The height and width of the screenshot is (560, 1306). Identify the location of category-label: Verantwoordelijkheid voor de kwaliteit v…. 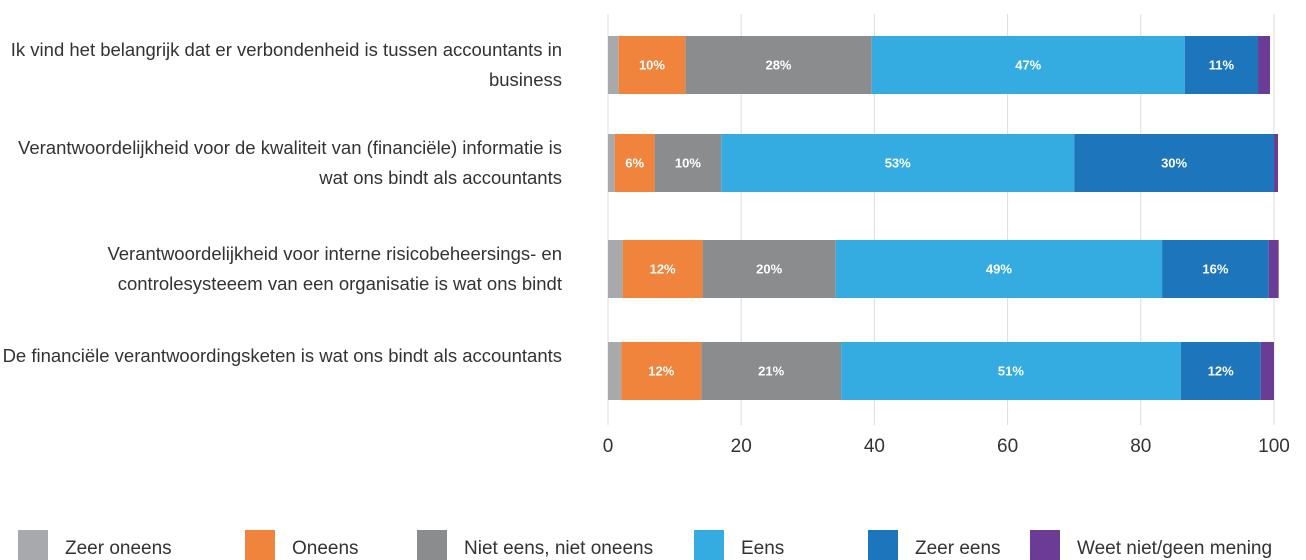
(290, 162).